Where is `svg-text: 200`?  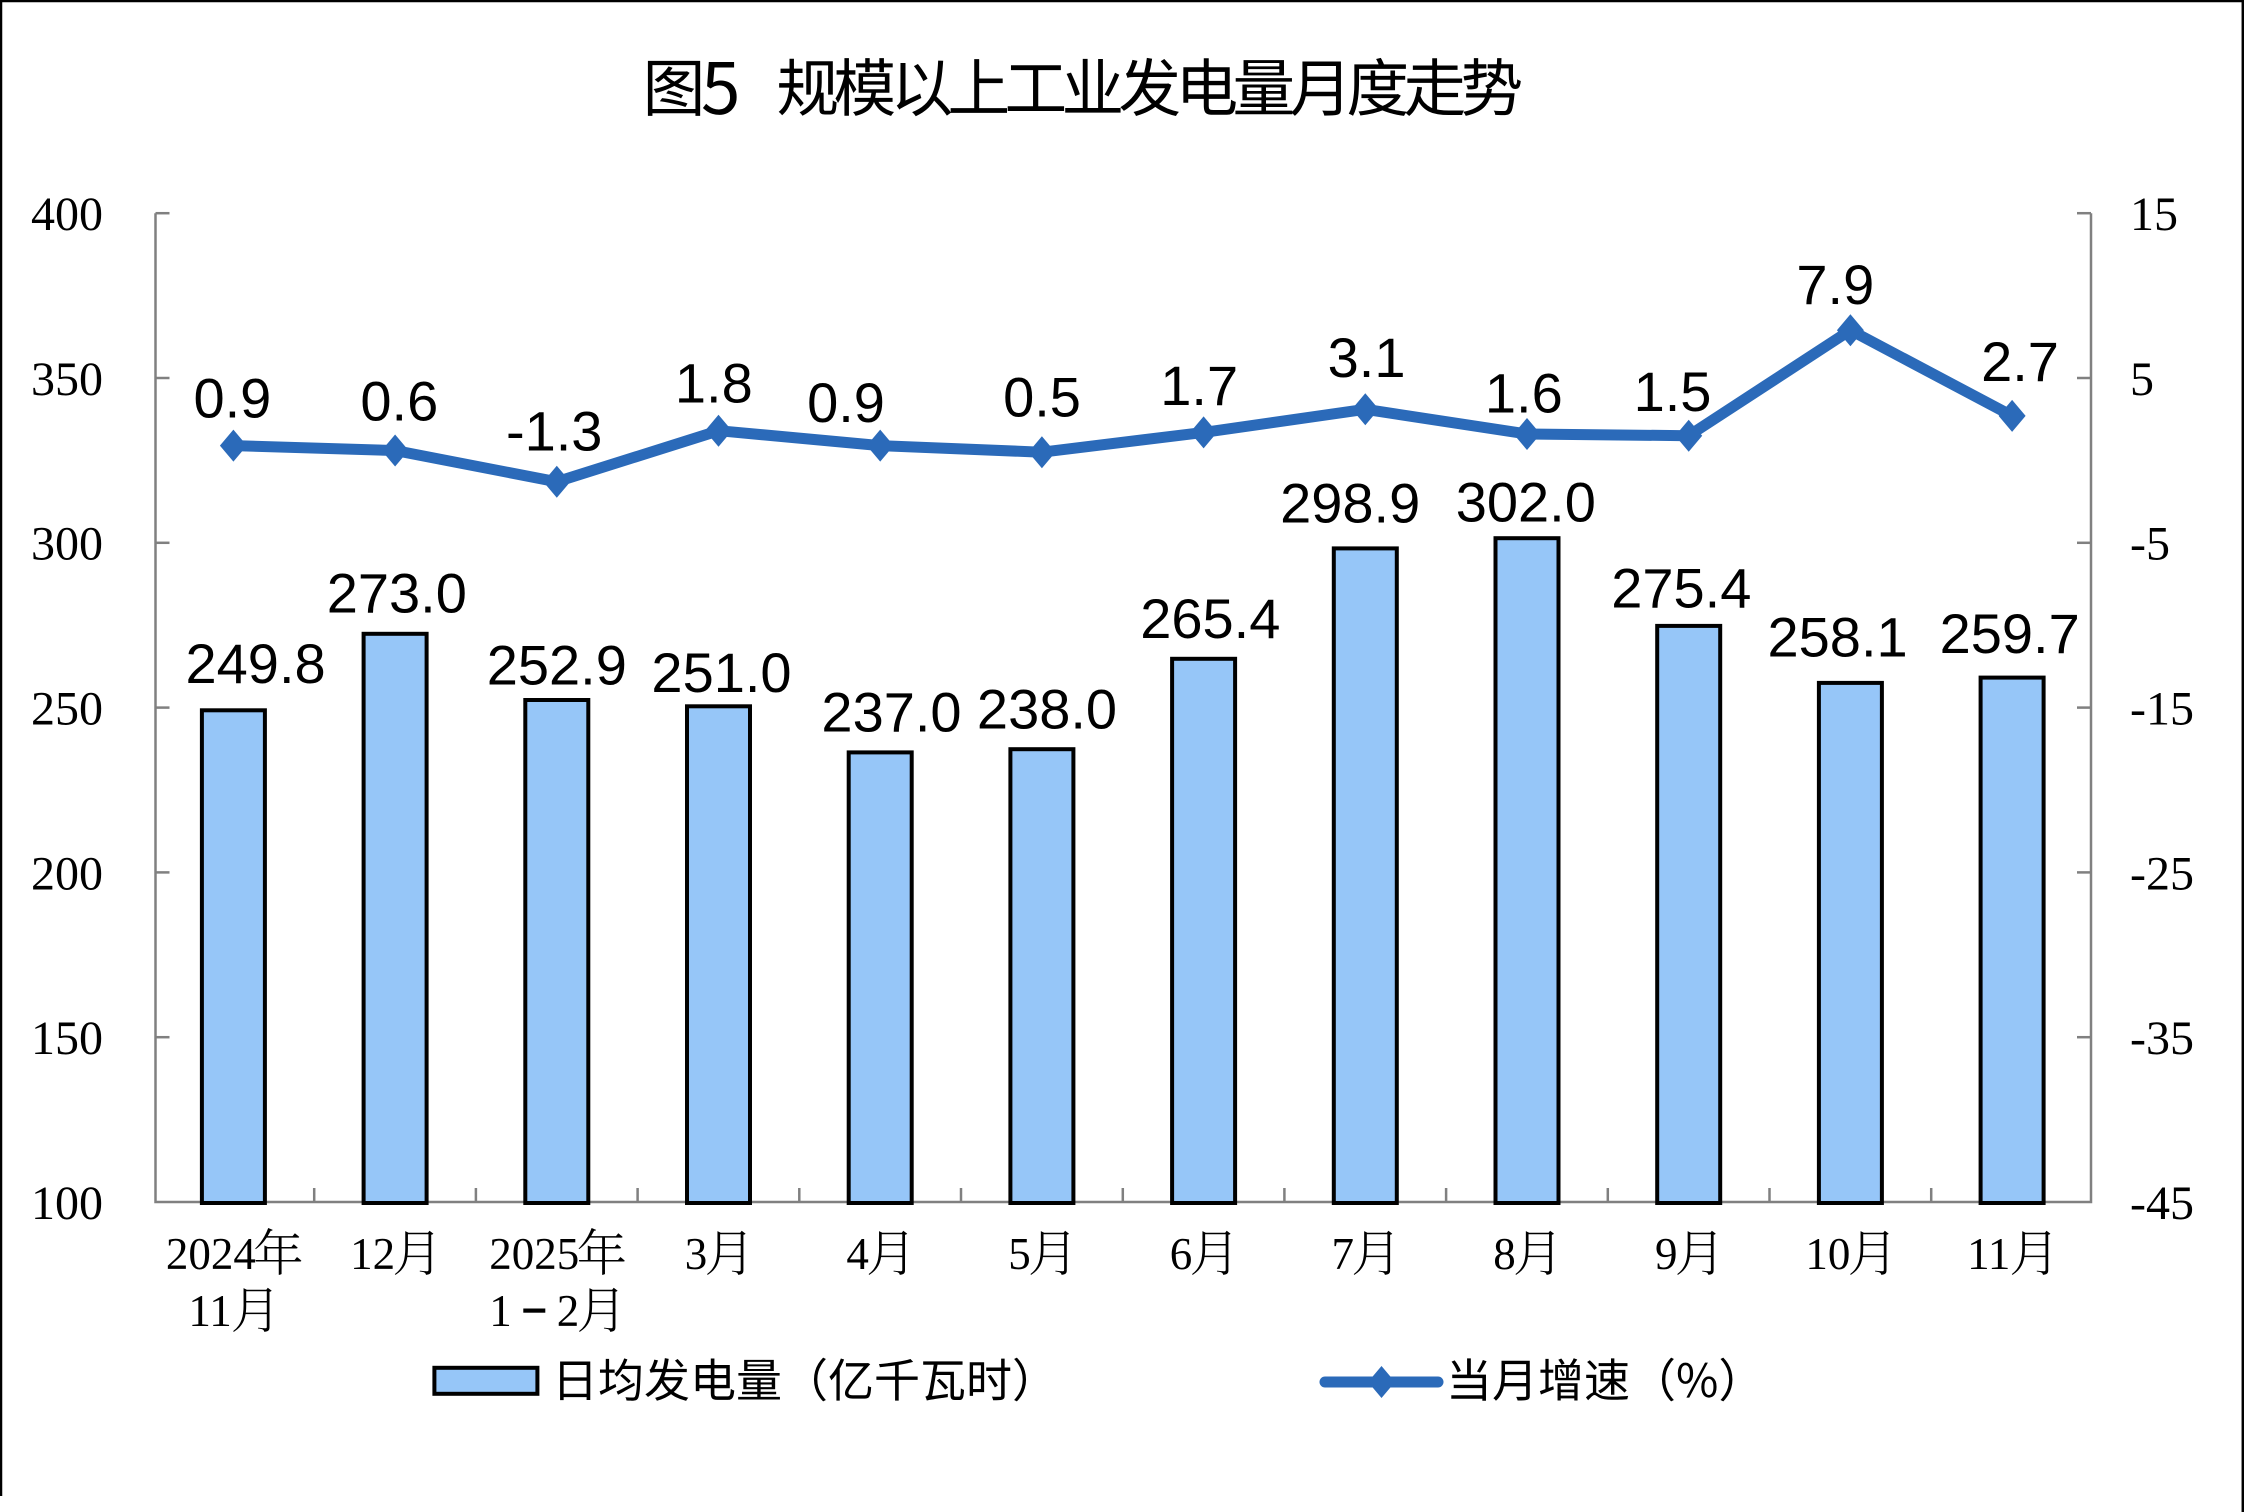
svg-text: 200 is located at coordinates (67, 873).